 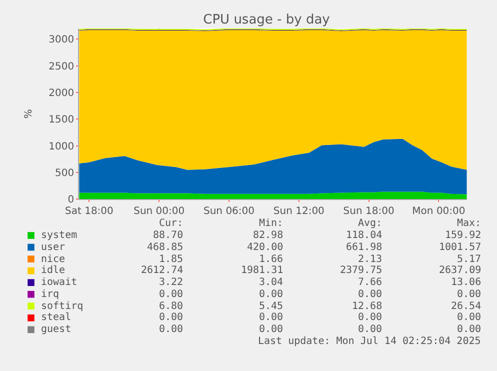 I want to click on text: 26.54, so click(x=466, y=306).